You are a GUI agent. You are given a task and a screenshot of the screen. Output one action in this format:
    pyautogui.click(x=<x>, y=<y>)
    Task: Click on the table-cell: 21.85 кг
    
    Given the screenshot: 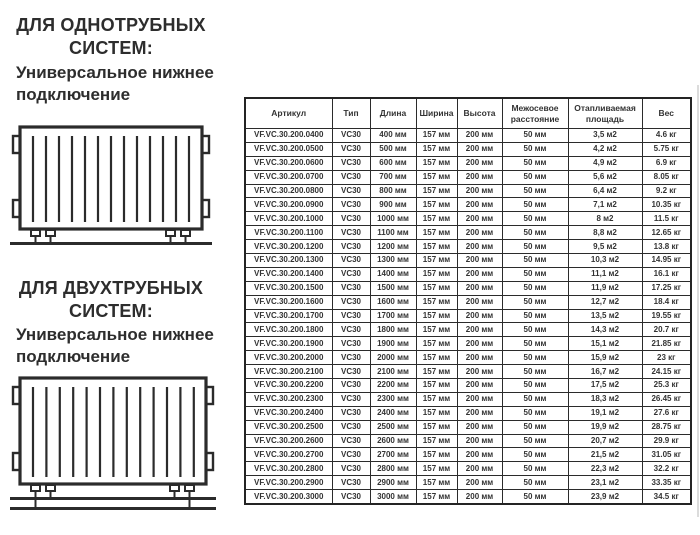 What is the action you would take?
    pyautogui.click(x=666, y=344)
    